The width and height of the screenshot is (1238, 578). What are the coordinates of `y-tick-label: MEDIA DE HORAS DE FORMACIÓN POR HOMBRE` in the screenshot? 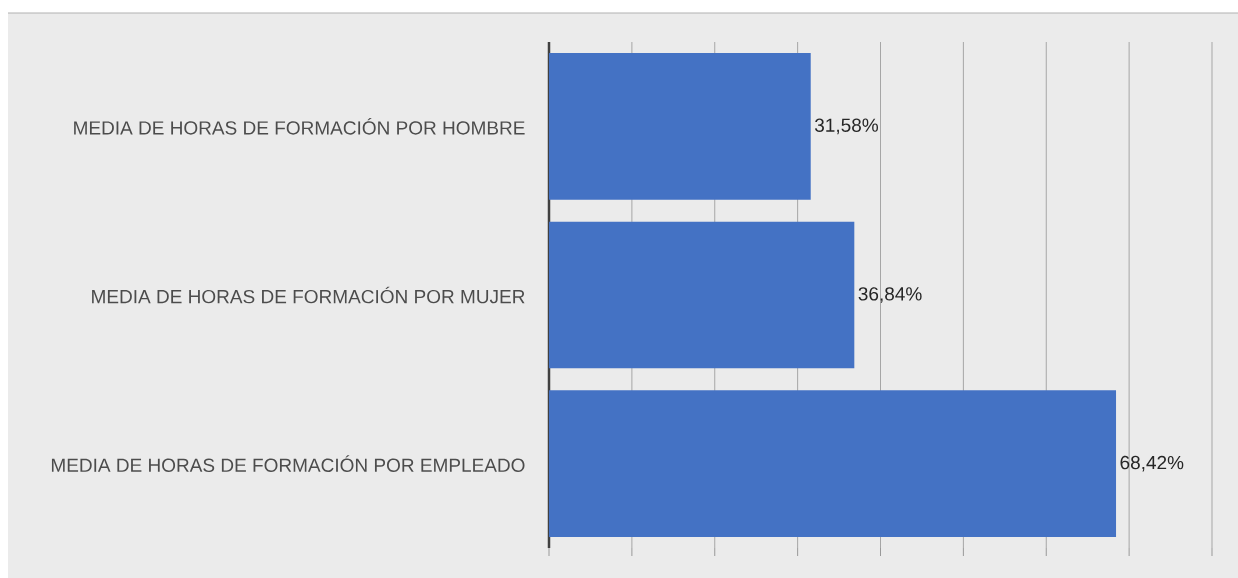 It's located at (299, 126).